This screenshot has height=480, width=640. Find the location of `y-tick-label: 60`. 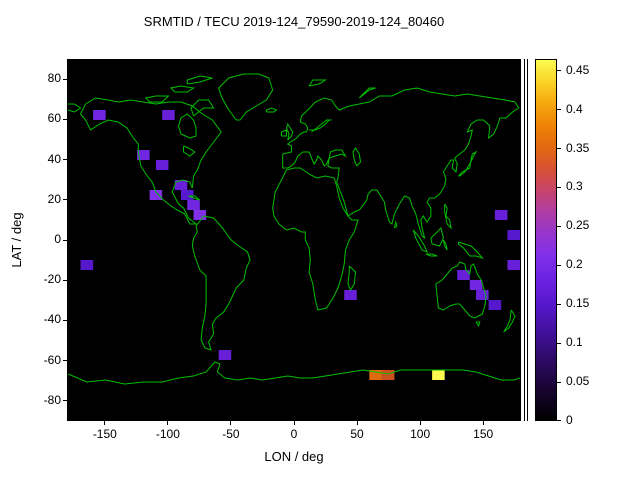

y-tick-label: 60 is located at coordinates (54, 118).